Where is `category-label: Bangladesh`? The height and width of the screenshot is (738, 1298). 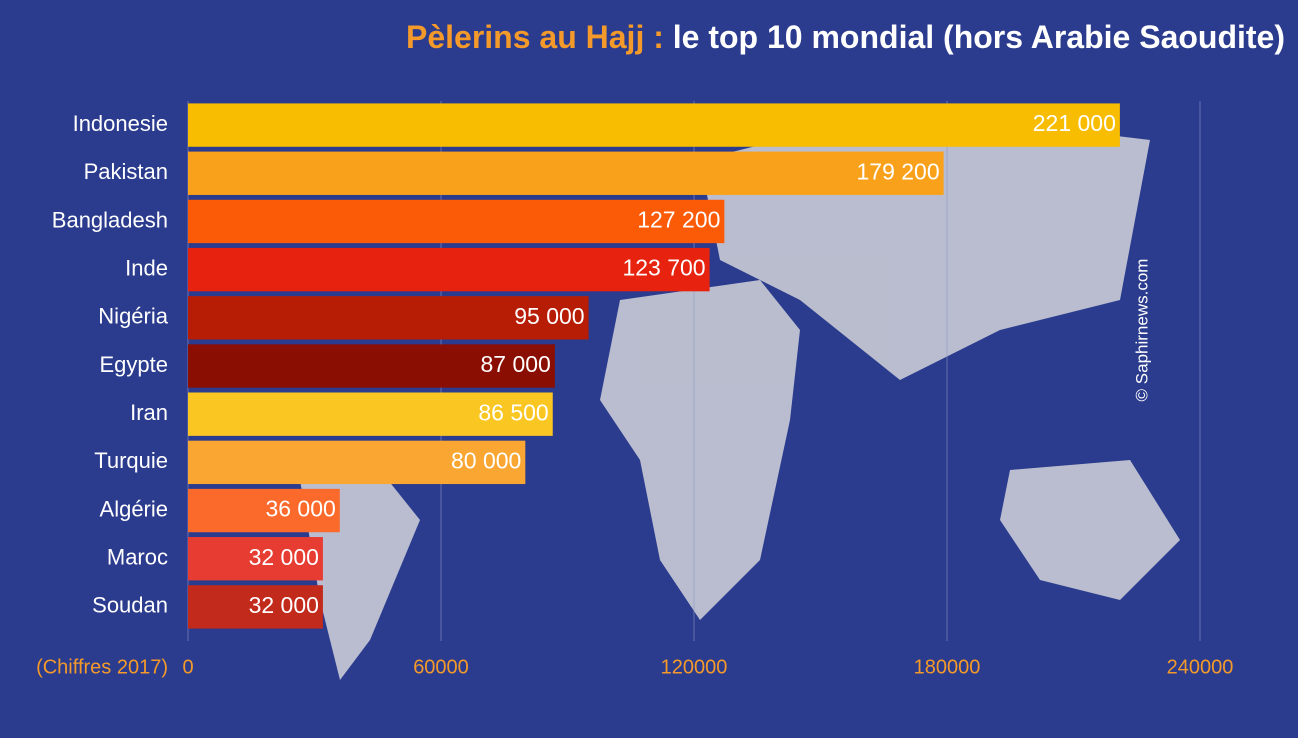
category-label: Bangladesh is located at coordinates (110, 219).